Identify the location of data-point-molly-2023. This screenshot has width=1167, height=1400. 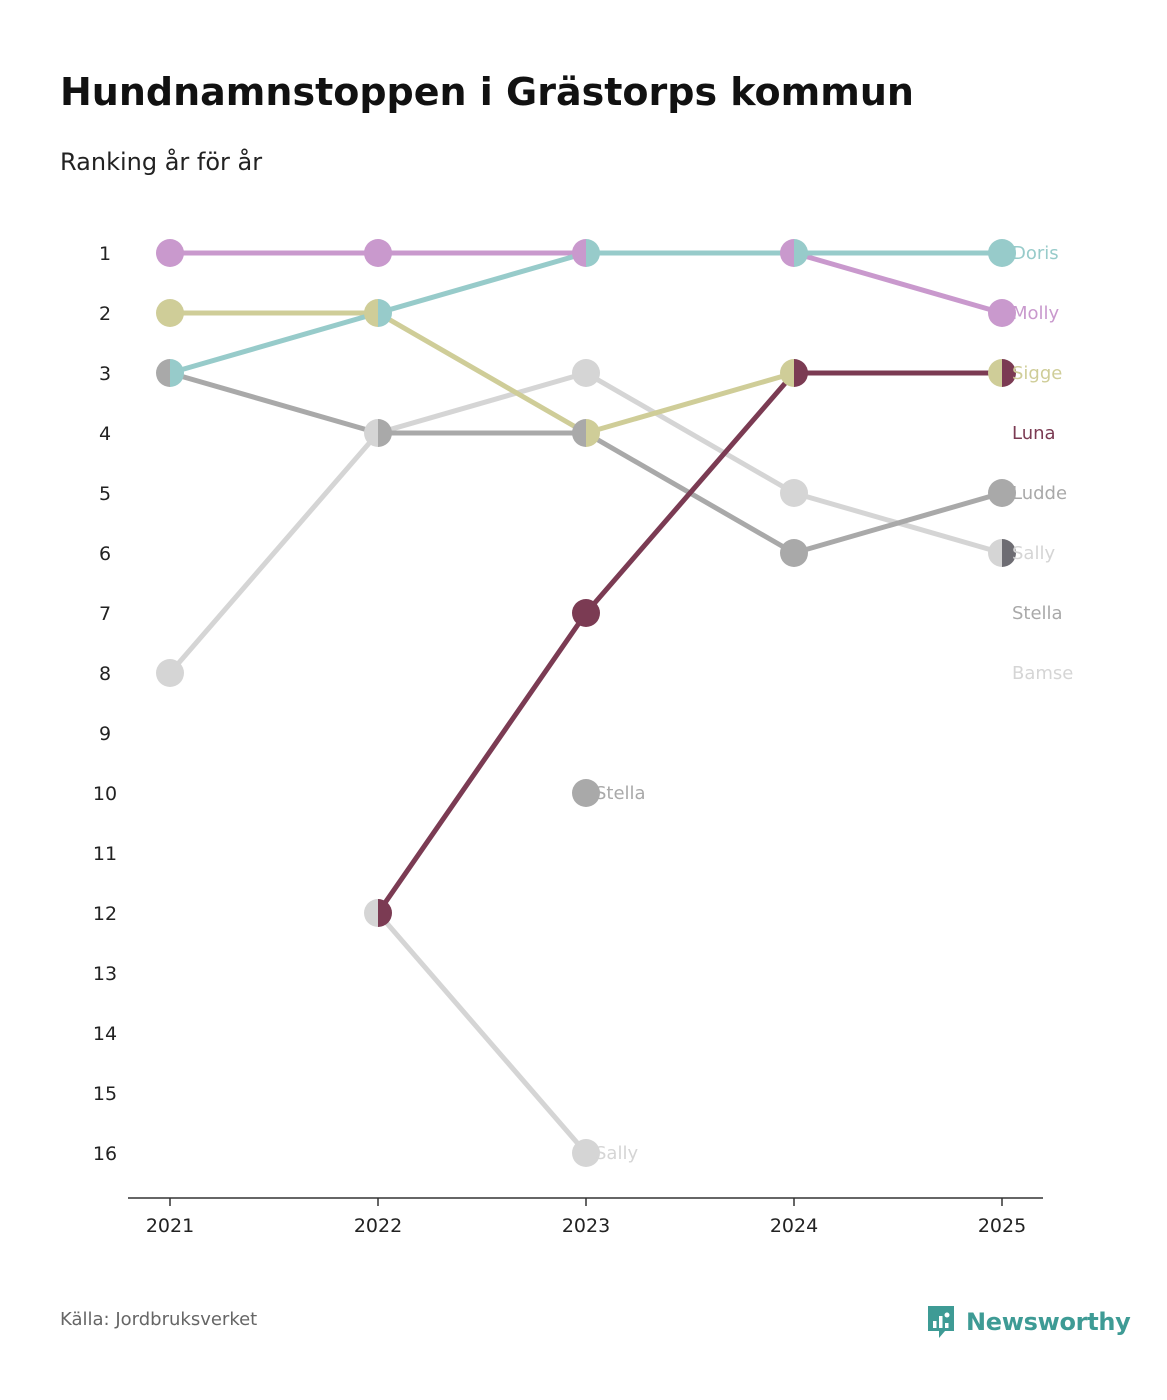
(579, 253).